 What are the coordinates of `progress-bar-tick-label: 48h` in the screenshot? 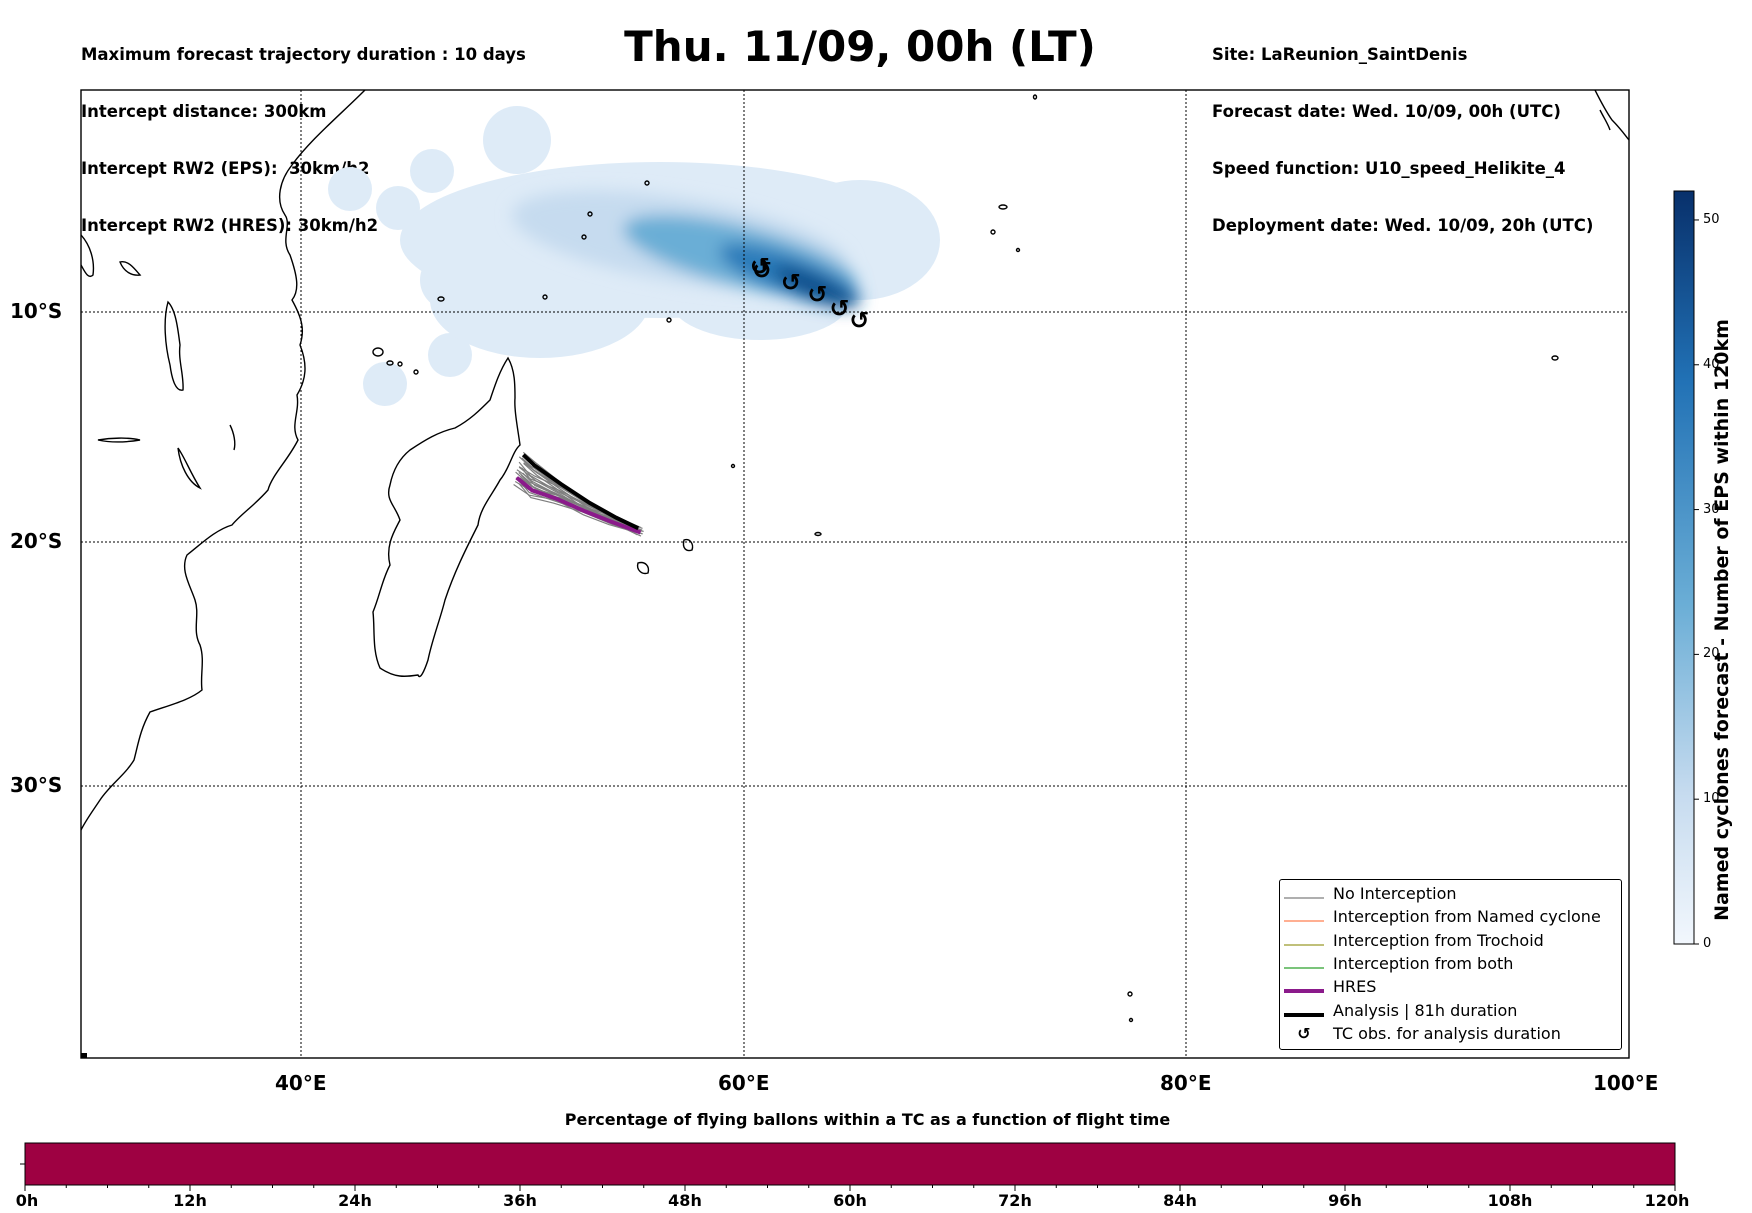 It's located at (685, 1200).